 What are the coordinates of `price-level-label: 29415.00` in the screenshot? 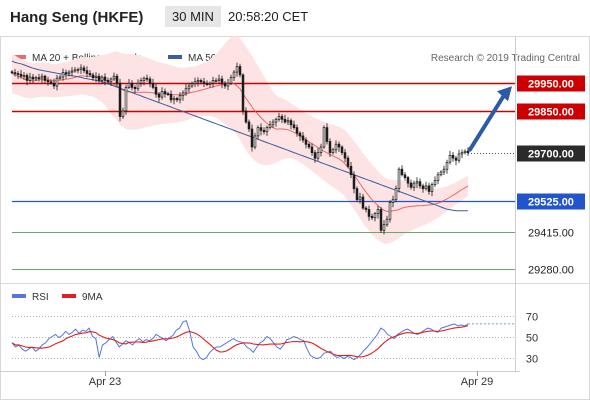 It's located at (551, 234).